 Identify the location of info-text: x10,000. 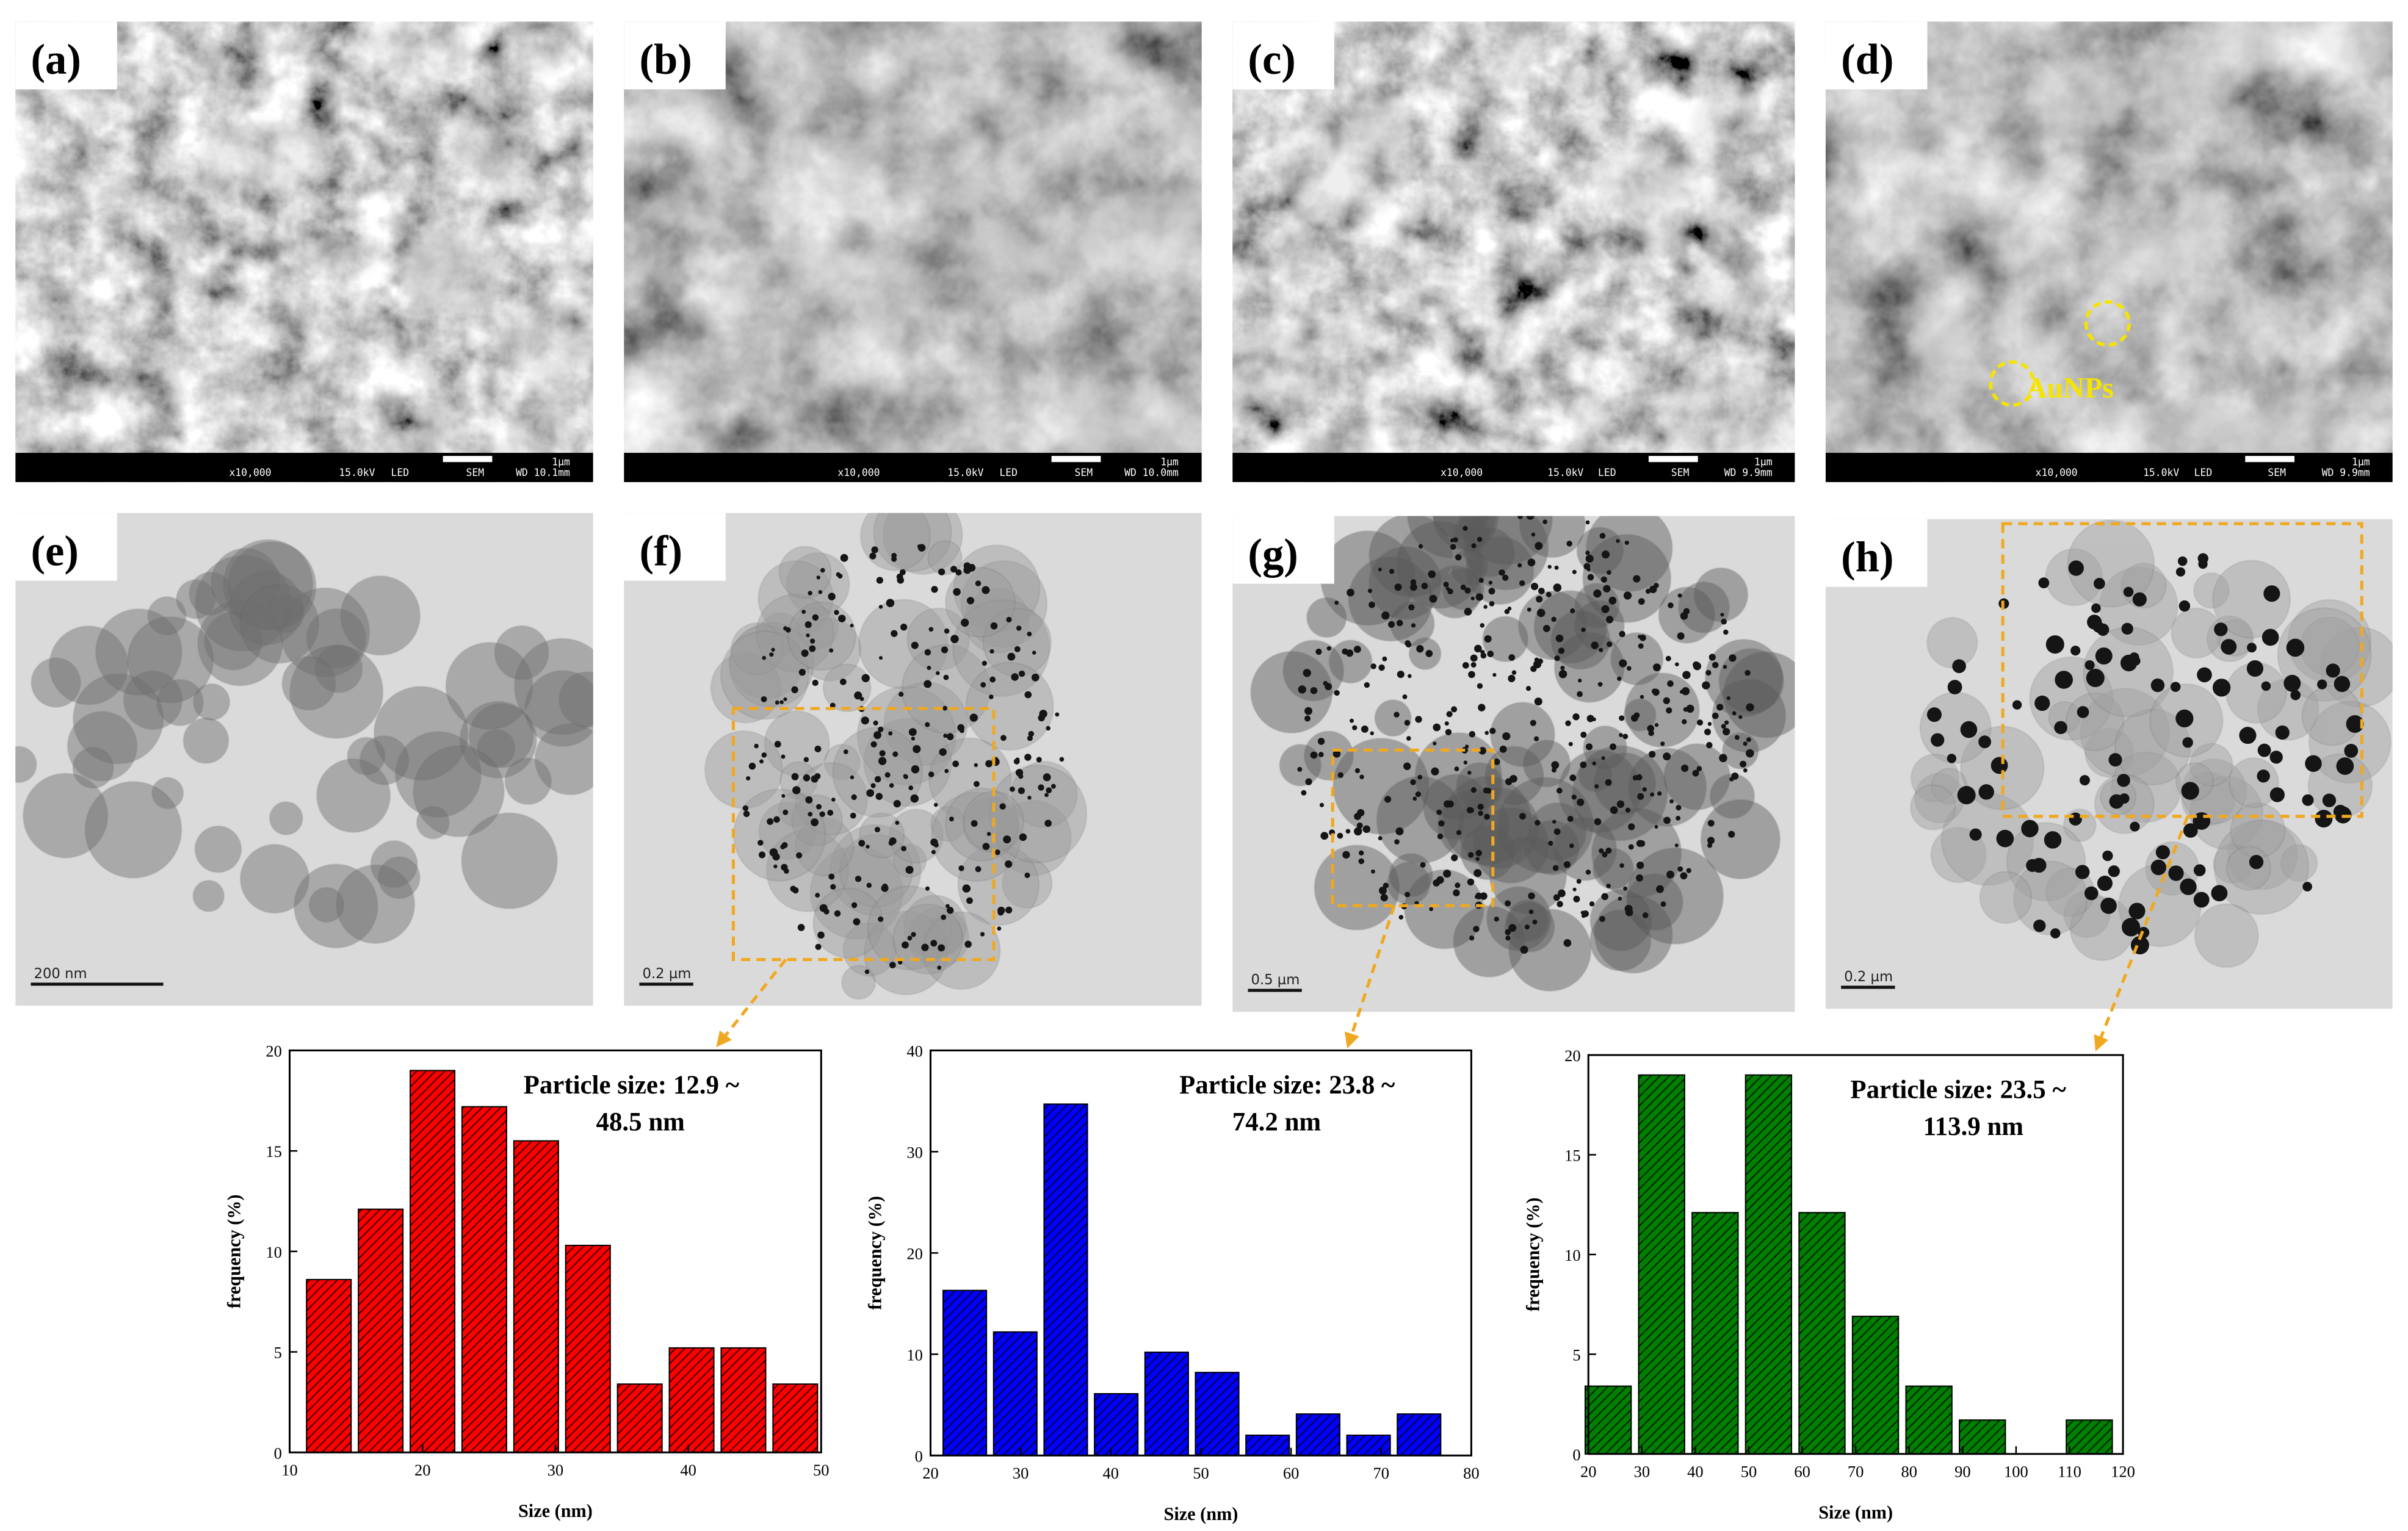
(250, 472).